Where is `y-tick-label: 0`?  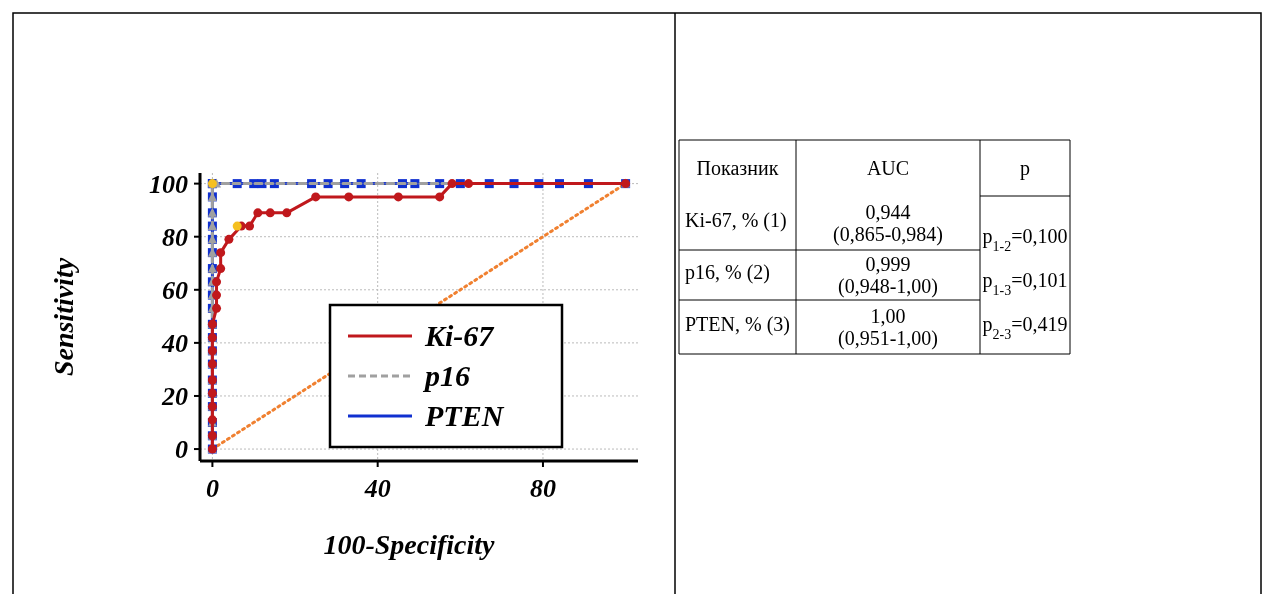
y-tick-label: 0 is located at coordinates (181, 450).